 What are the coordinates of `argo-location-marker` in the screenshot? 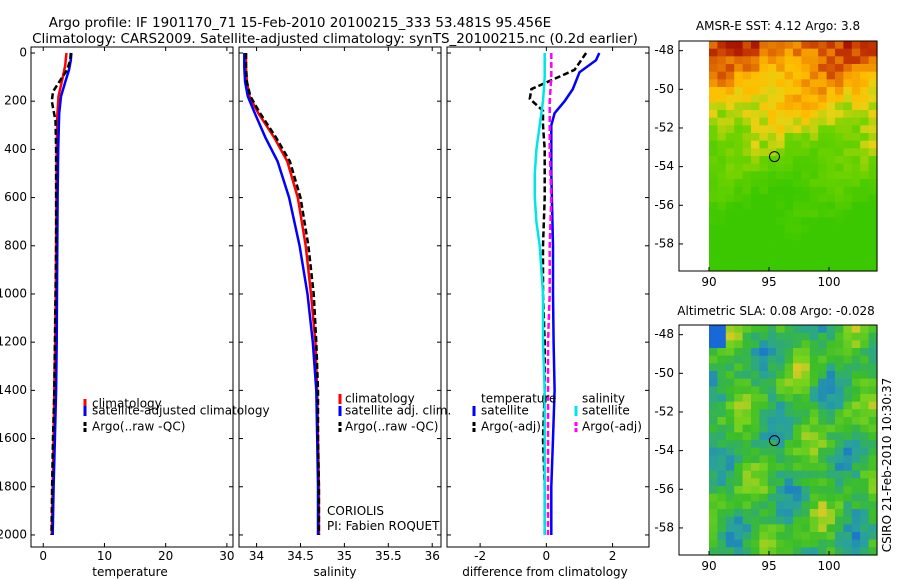 It's located at (774, 441).